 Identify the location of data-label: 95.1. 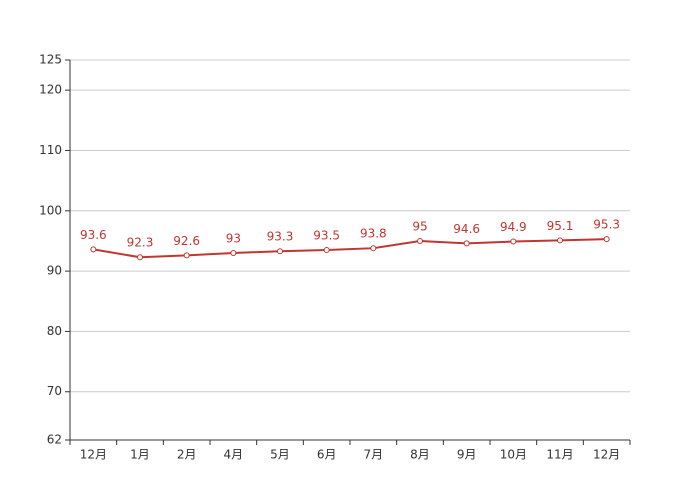
(560, 226).